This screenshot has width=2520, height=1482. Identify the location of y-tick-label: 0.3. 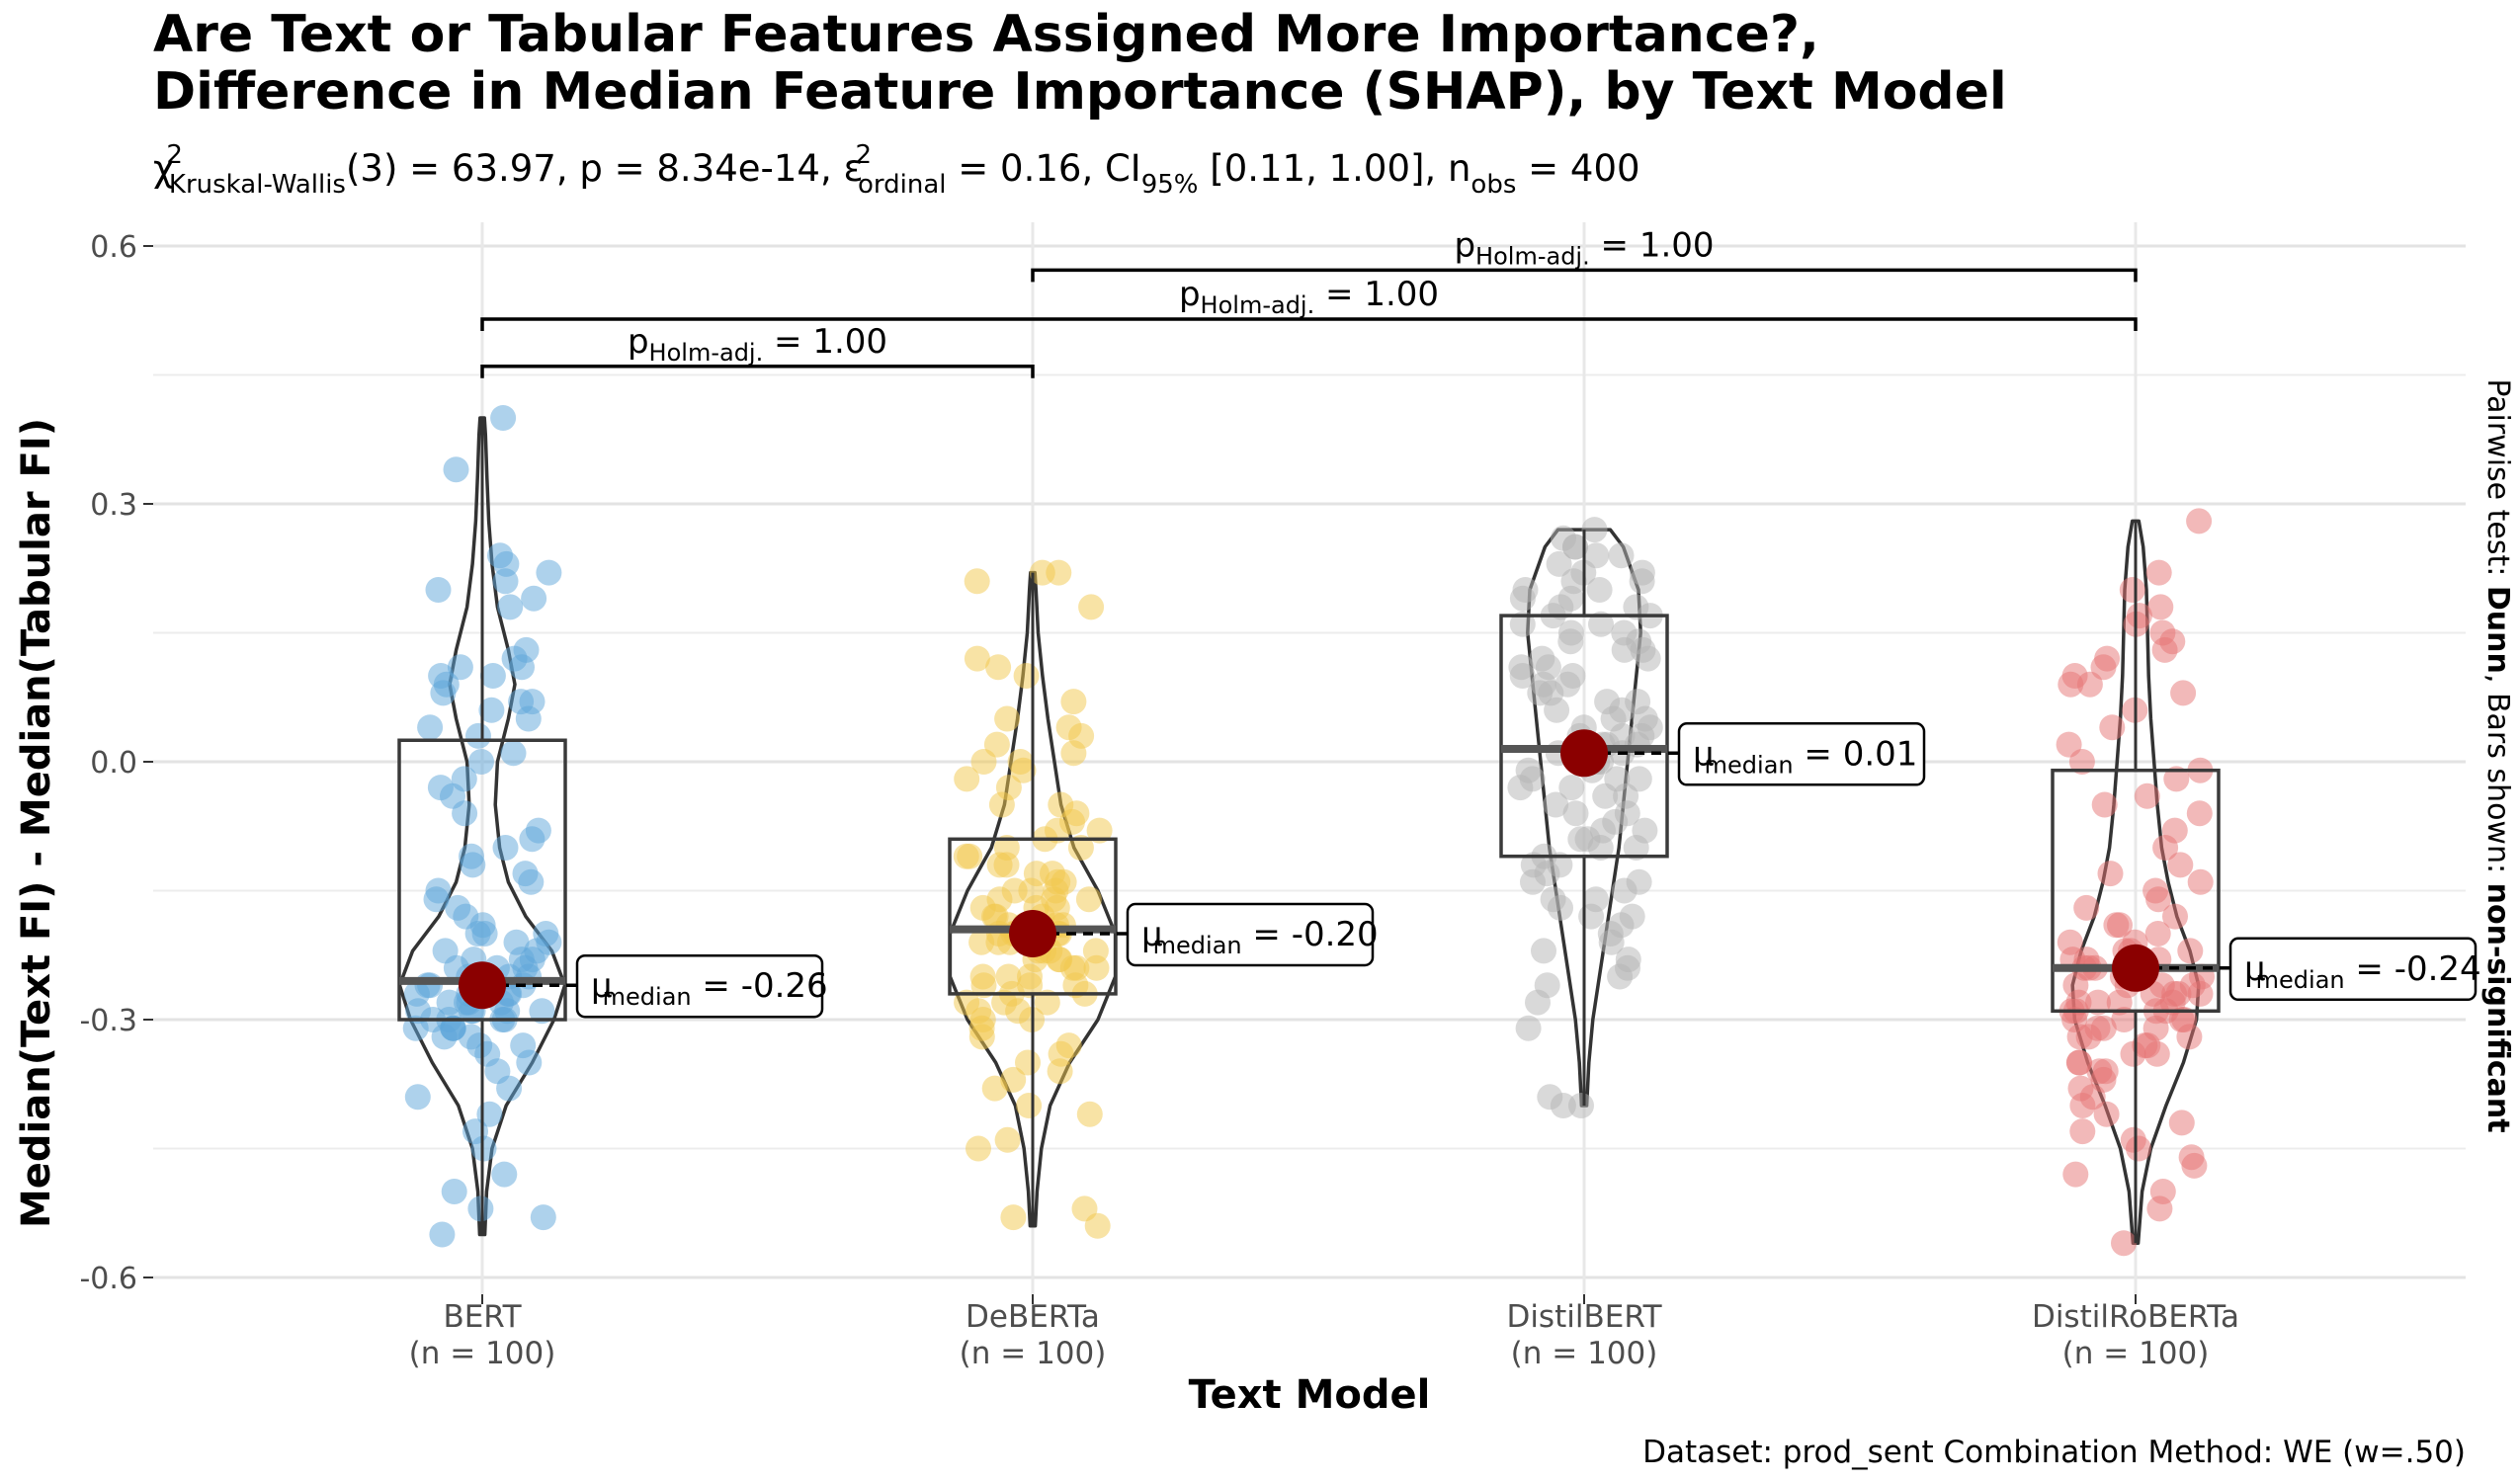
(113, 505).